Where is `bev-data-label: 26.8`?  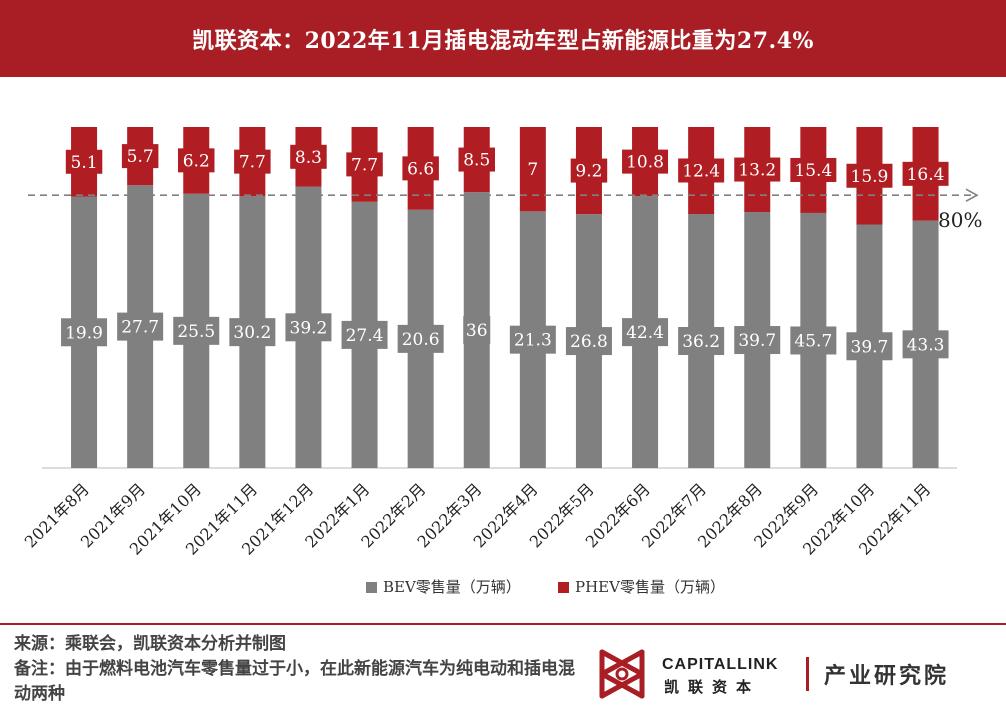
bev-data-label: 26.8 is located at coordinates (589, 342).